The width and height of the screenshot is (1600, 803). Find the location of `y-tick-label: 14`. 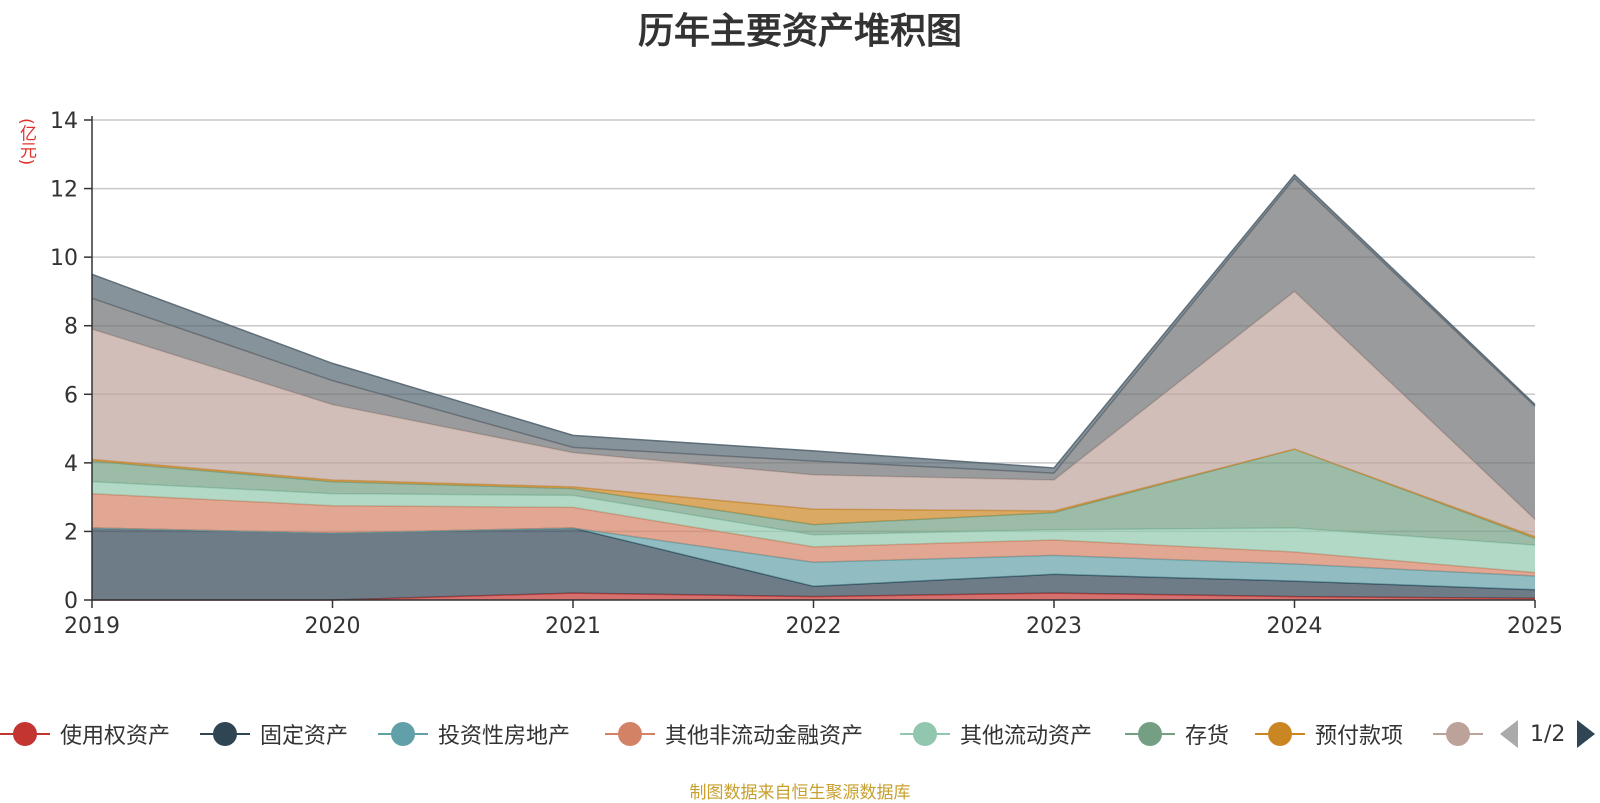

y-tick-label: 14 is located at coordinates (64, 121).